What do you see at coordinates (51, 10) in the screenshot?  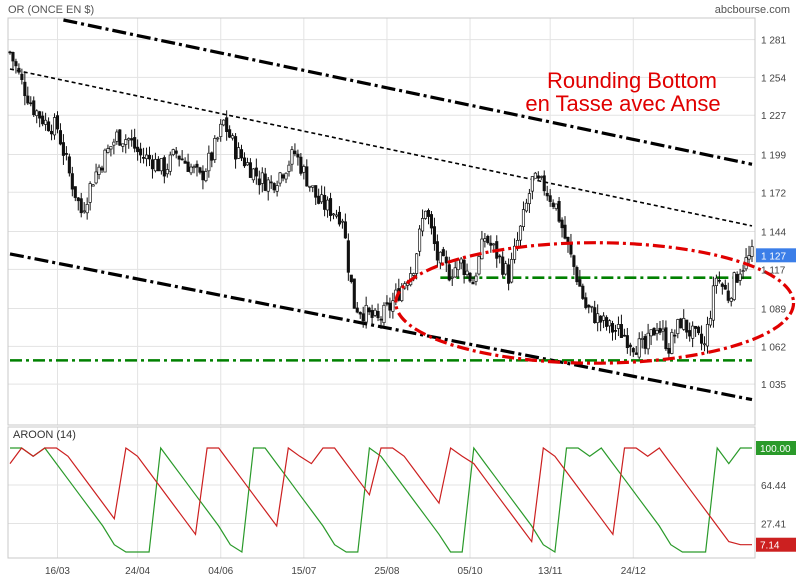 I see `instrument-title: OR (ONCE EN $)` at bounding box center [51, 10].